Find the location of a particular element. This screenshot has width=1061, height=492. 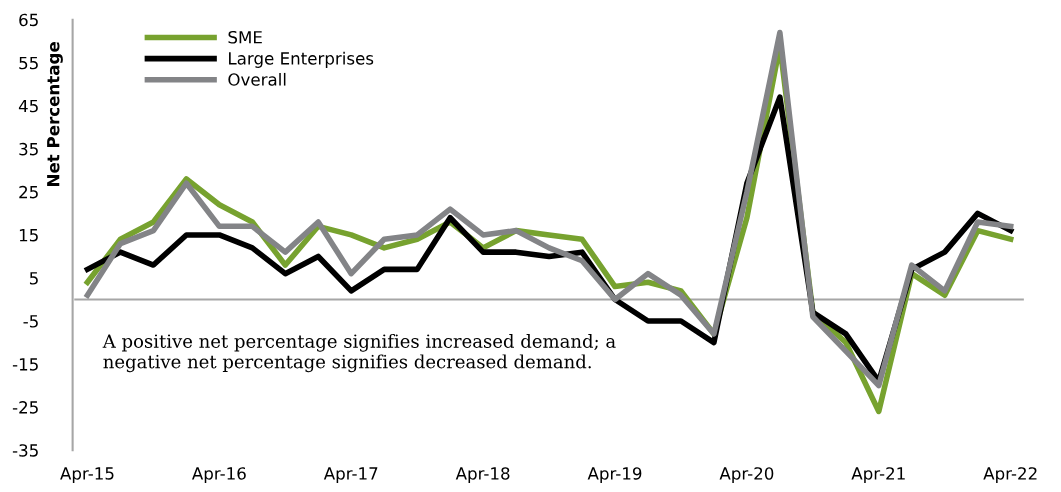

x-tick-label: Apr-17 is located at coordinates (350, 475).